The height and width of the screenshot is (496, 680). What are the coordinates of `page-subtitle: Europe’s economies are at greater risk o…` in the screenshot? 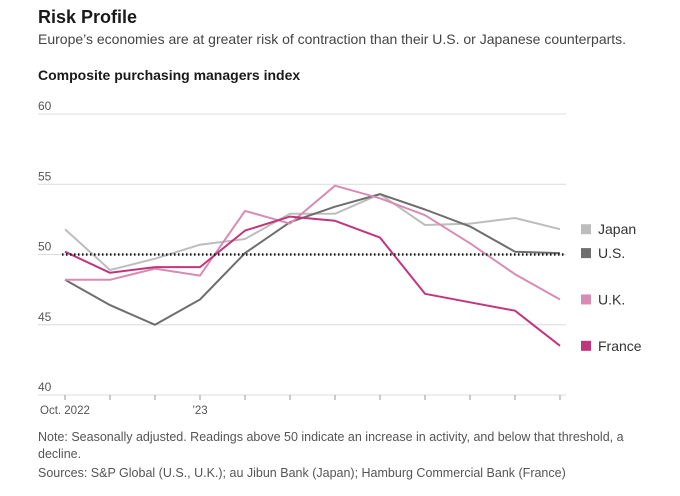 It's located at (332, 39).